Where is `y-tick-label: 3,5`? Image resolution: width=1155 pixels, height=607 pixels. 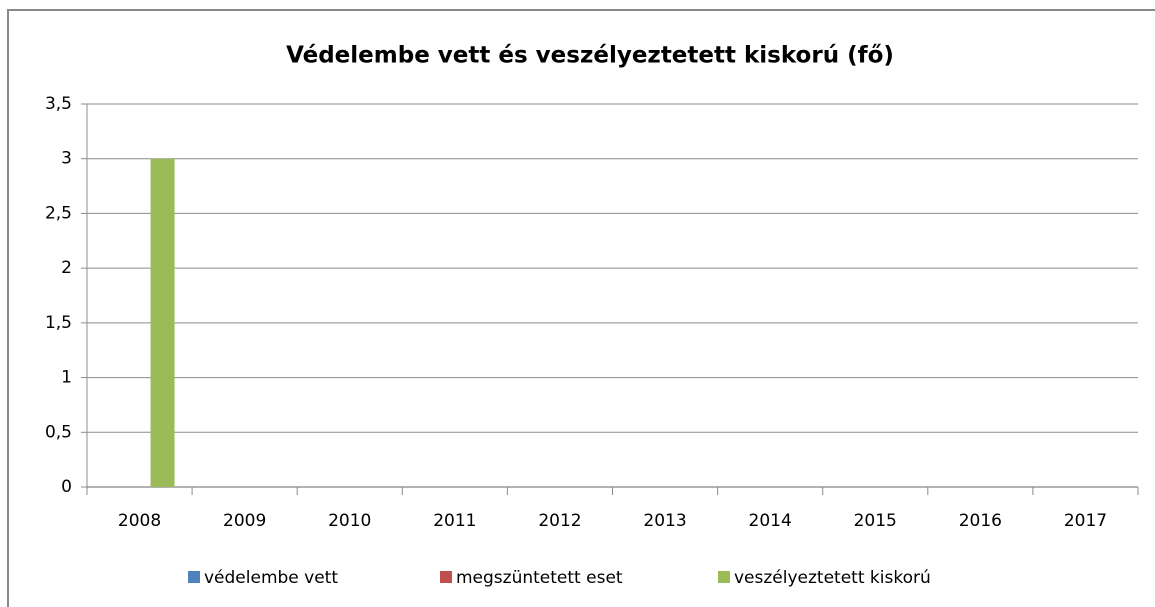
y-tick-label: 3,5 is located at coordinates (58, 104).